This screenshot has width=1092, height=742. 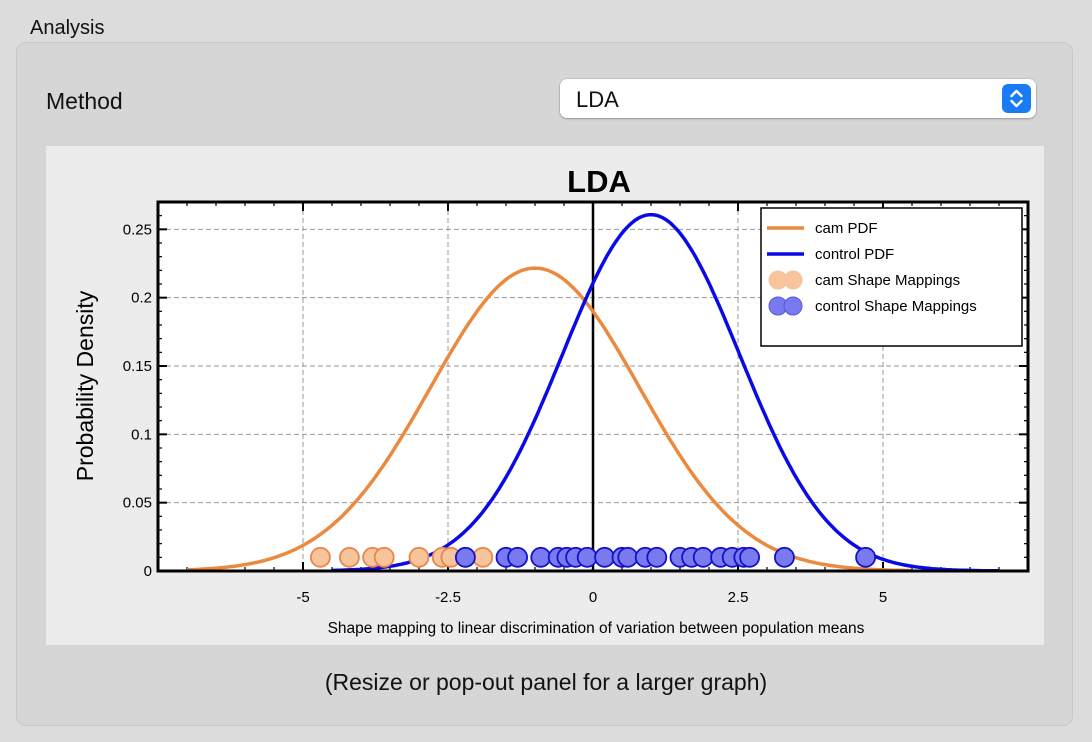 I want to click on x-tick-label: -5, so click(x=302, y=597).